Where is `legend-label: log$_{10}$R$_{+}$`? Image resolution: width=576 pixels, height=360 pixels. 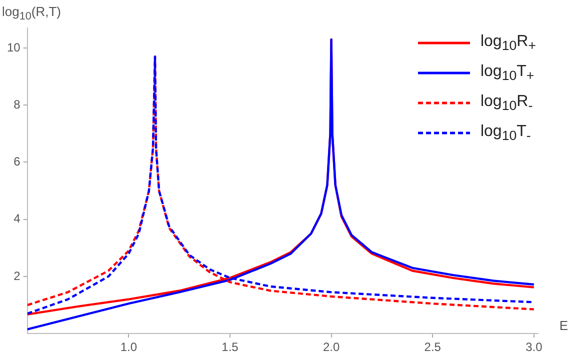
legend-label: log$_{10}$R$_{+}$ is located at coordinates (508, 43).